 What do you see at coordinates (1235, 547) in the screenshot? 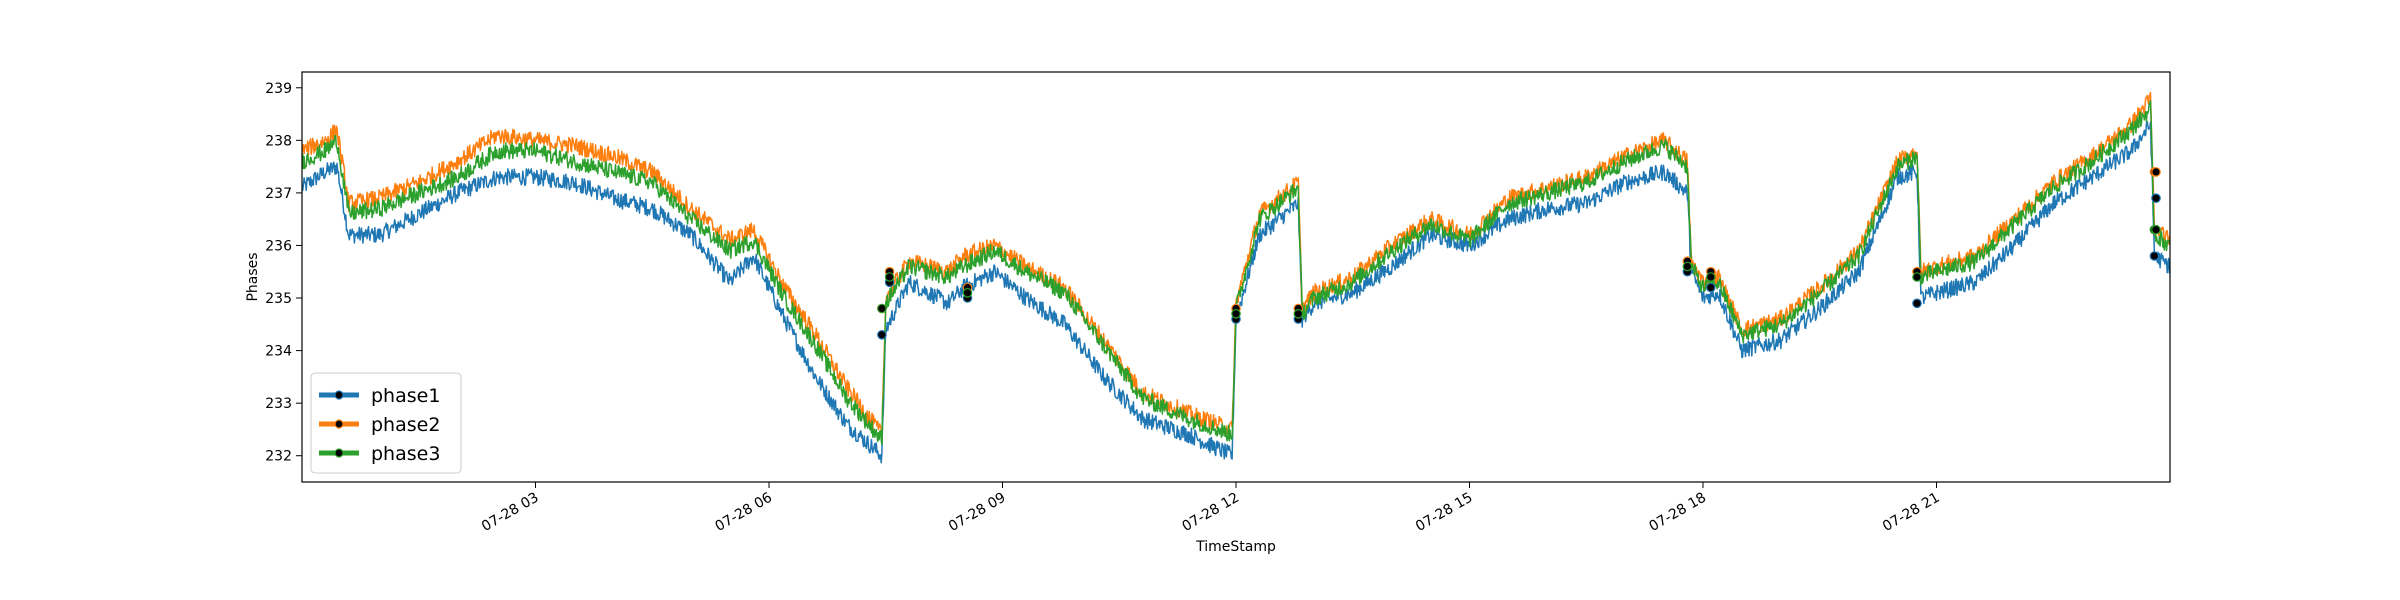
I see `x-axis-label: TimeStamp` at bounding box center [1235, 547].